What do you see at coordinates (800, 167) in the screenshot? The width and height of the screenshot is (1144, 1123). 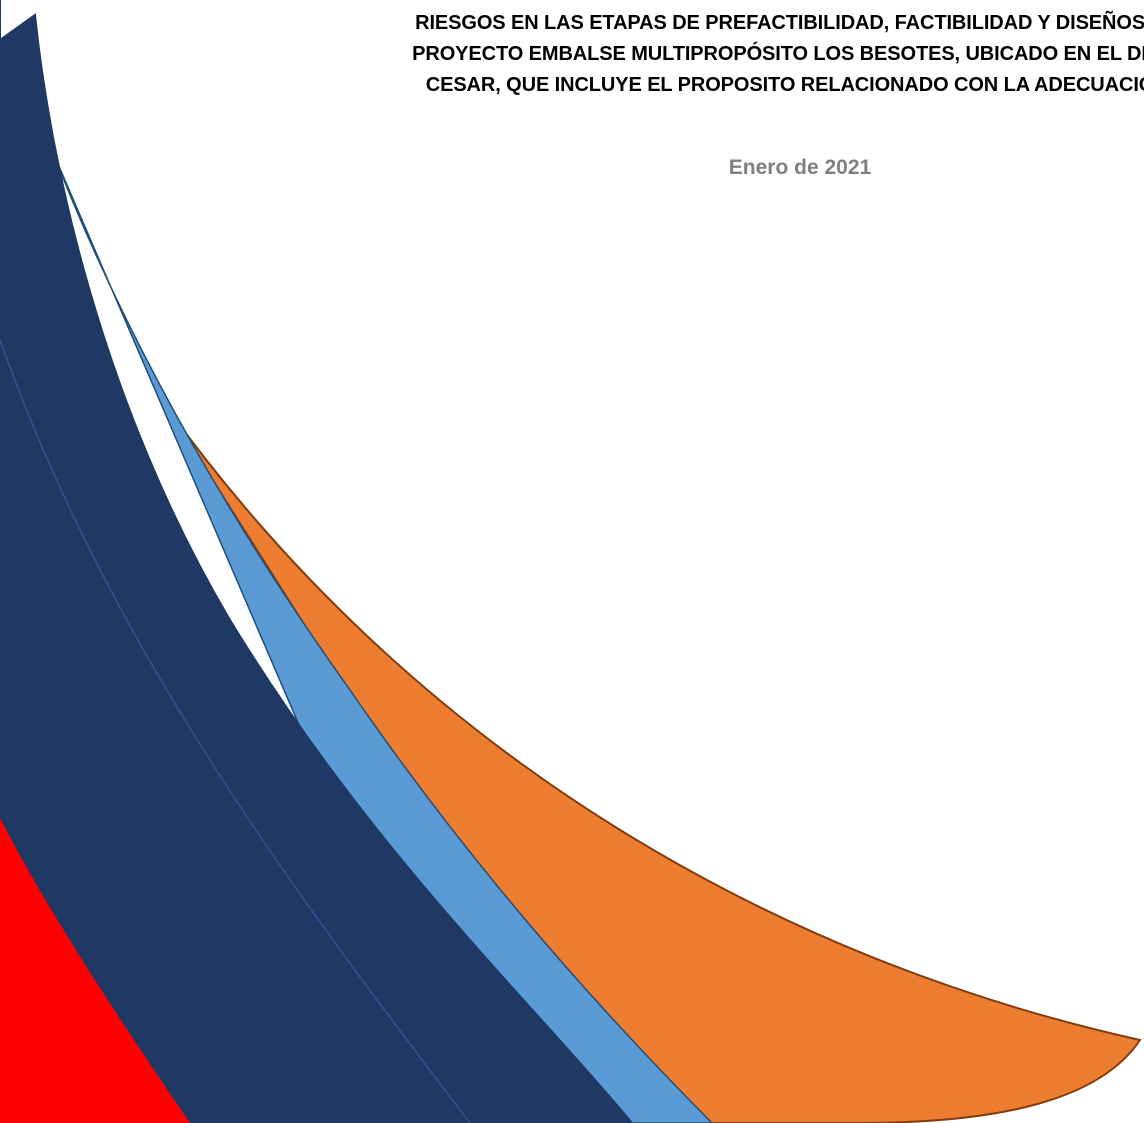 I see `document-date: Enero de 2021` at bounding box center [800, 167].